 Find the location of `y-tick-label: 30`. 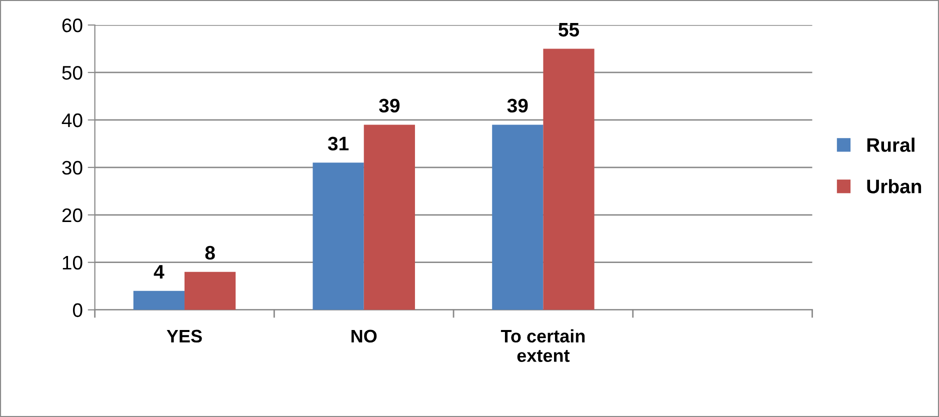

y-tick-label: 30 is located at coordinates (72, 167).